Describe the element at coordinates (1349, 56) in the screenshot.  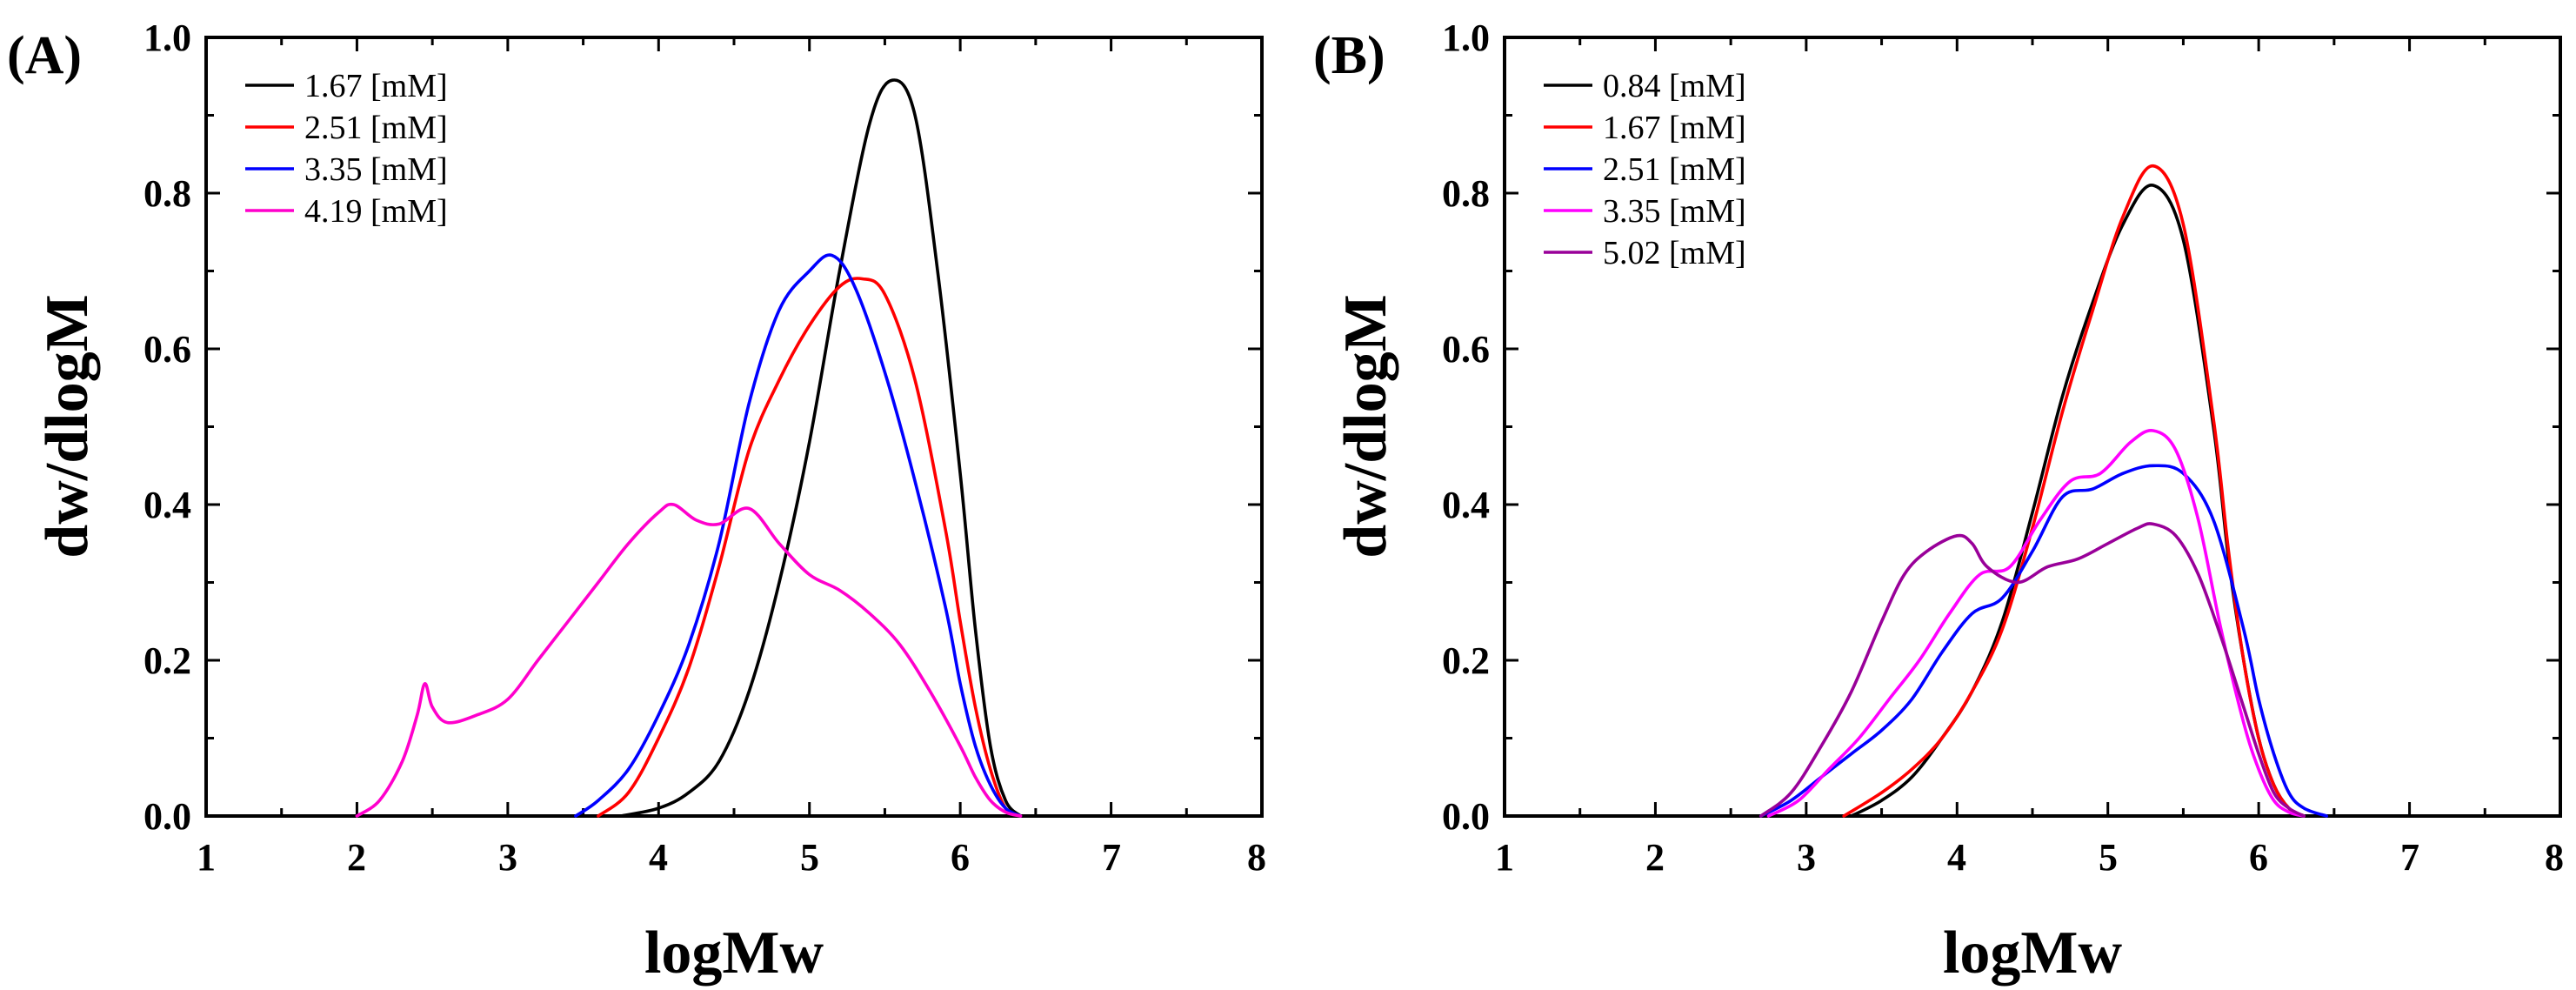
I see `panel-label: (B)` at that location.